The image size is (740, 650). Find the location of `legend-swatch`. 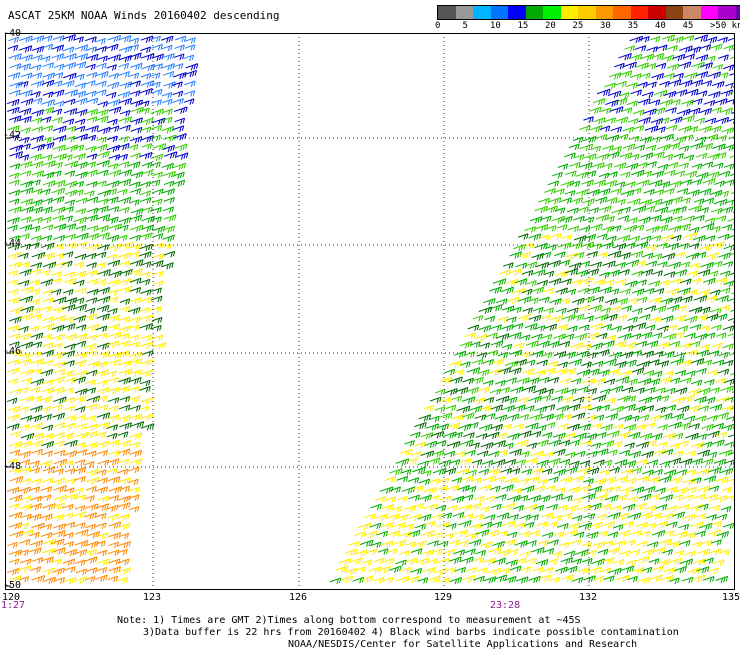

legend-swatch is located at coordinates (552, 12).